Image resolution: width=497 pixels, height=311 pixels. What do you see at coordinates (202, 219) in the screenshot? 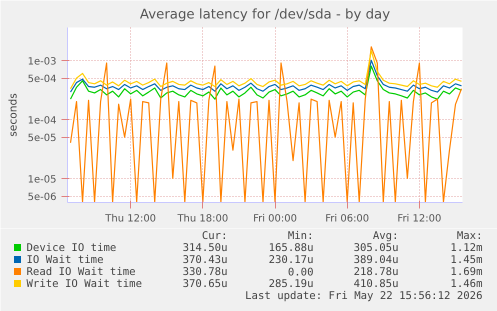
I see `x-tick-label: Thu 18:00` at bounding box center [202, 219].